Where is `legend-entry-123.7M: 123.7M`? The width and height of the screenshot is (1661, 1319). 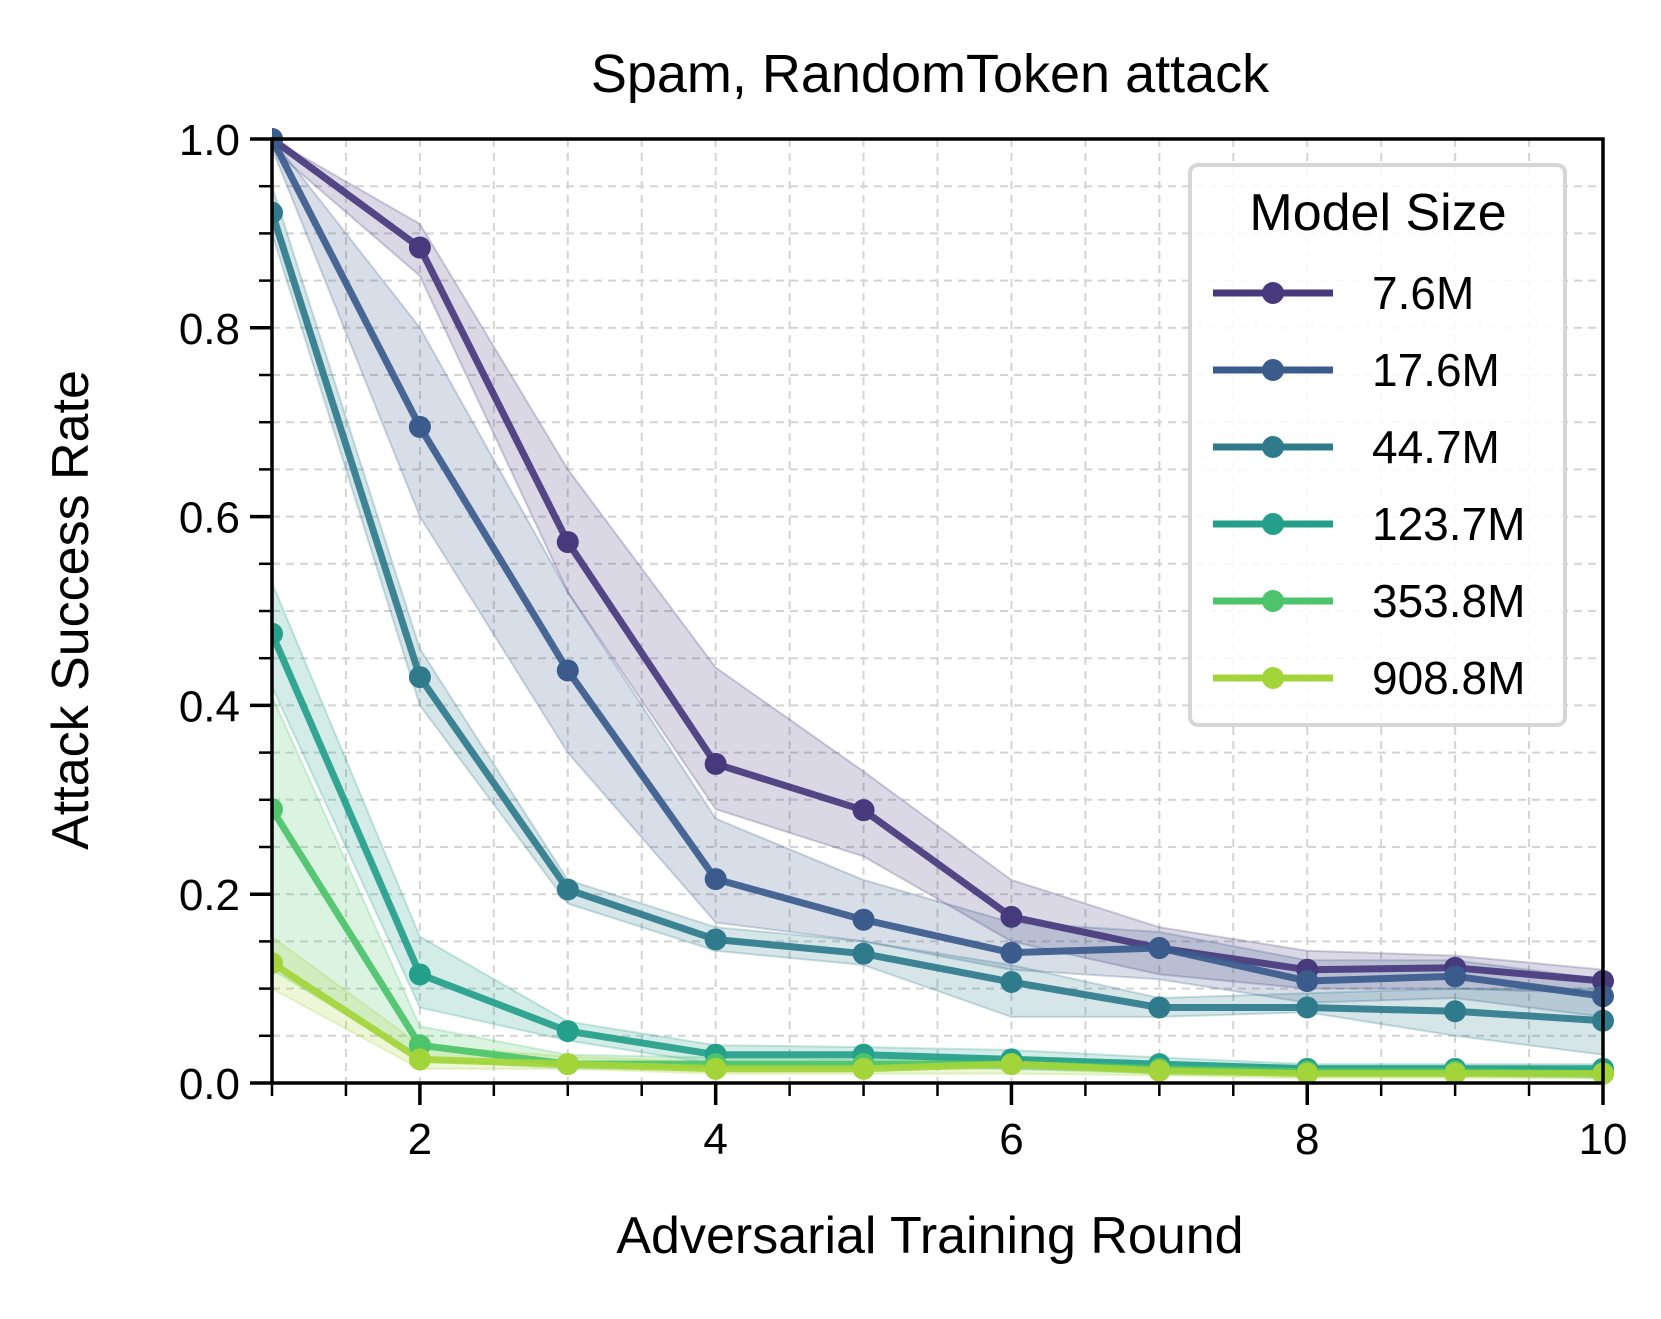
legend-entry-123.7M: 123.7M is located at coordinates (1369, 524).